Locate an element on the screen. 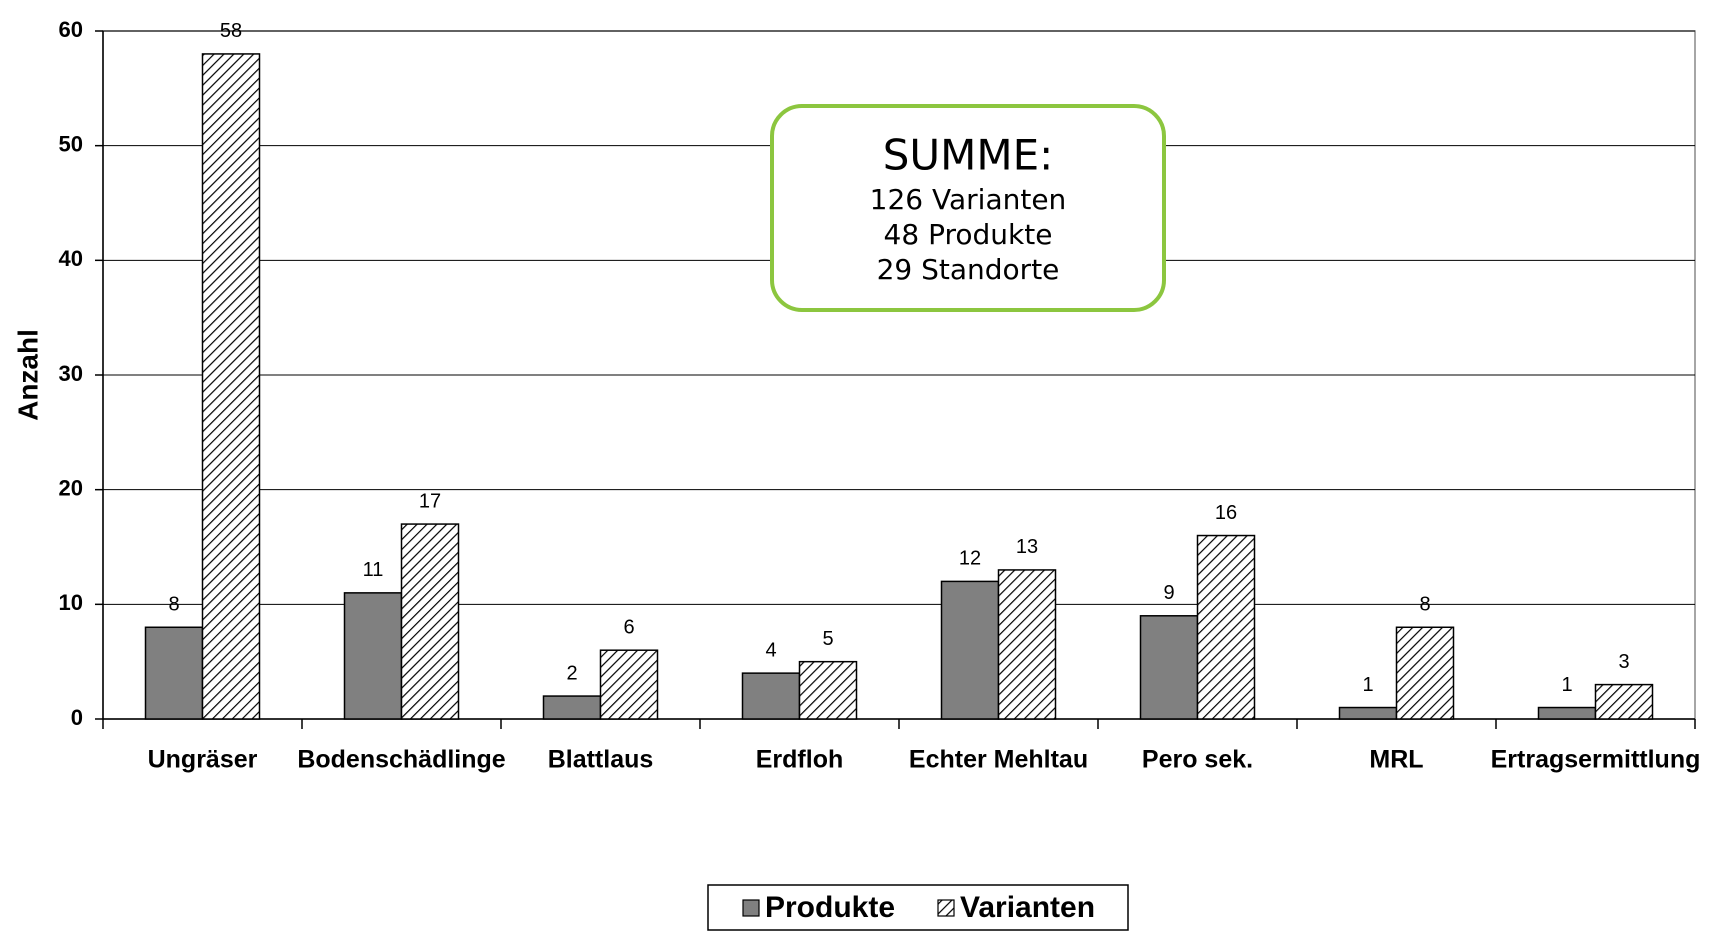 The height and width of the screenshot is (932, 1726). legend-box is located at coordinates (918, 907).